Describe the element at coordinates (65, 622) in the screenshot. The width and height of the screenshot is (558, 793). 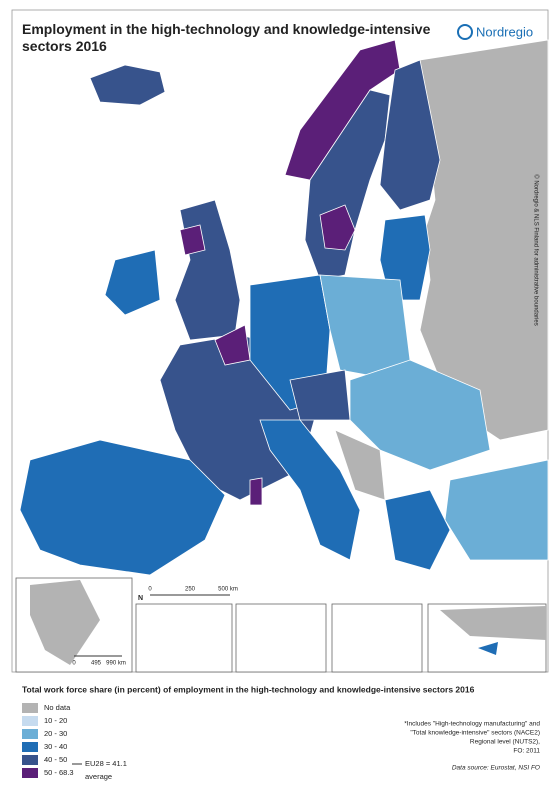
I see `greenland` at that location.